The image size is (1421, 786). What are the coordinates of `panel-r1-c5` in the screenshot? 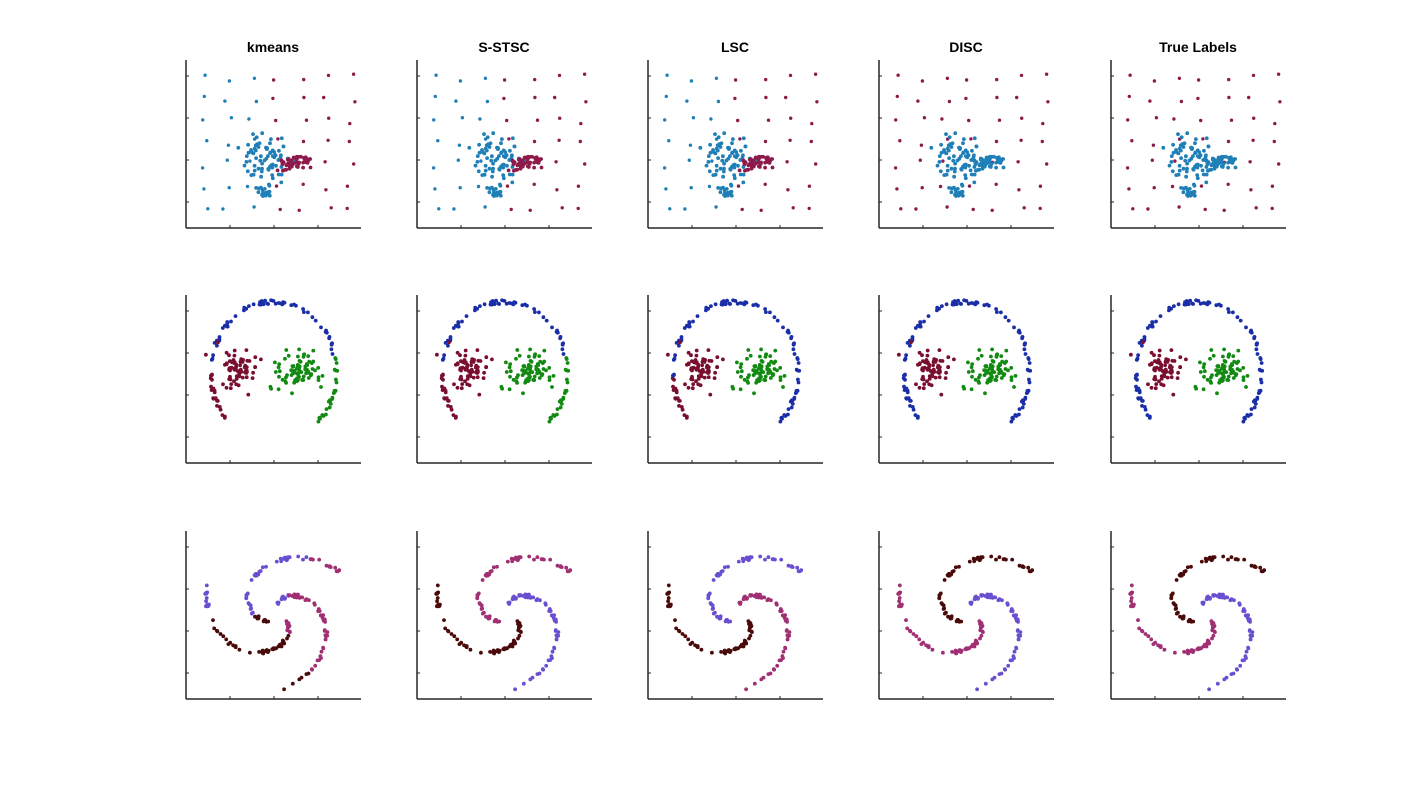 It's located at (1198, 144).